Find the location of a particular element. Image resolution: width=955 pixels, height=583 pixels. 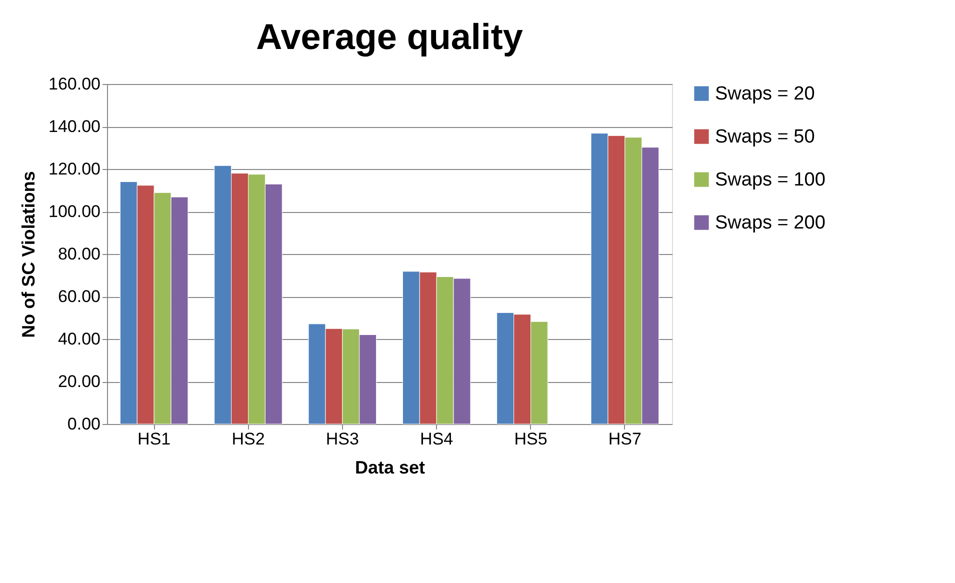

y-tick-label: 120.00 is located at coordinates (74, 169).